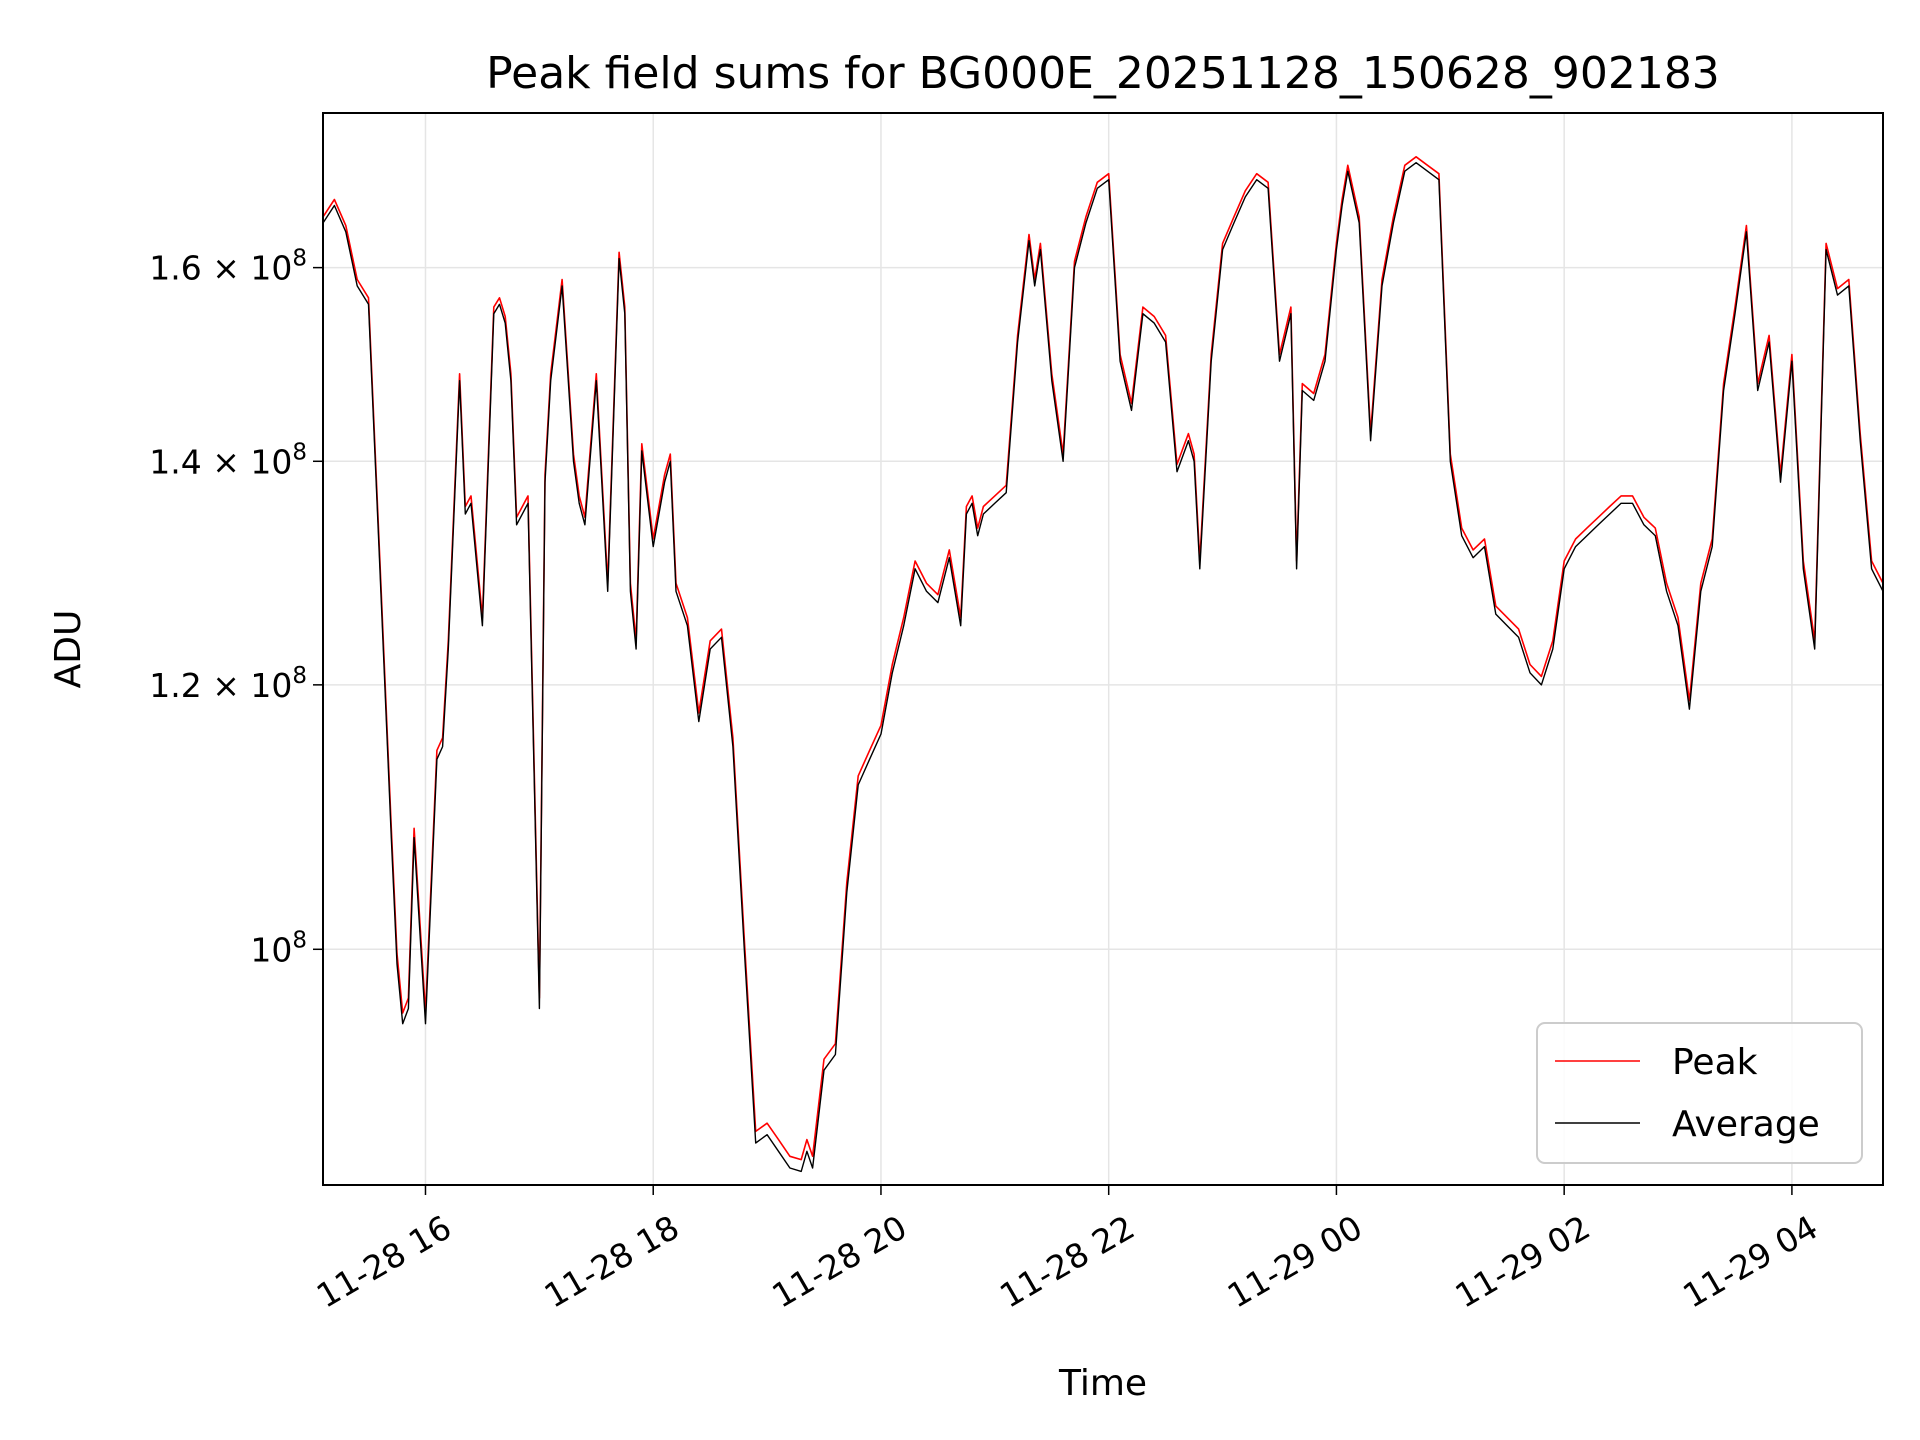  What do you see at coordinates (278, 948) in the screenshot?
I see `y-tick-label: 108` at bounding box center [278, 948].